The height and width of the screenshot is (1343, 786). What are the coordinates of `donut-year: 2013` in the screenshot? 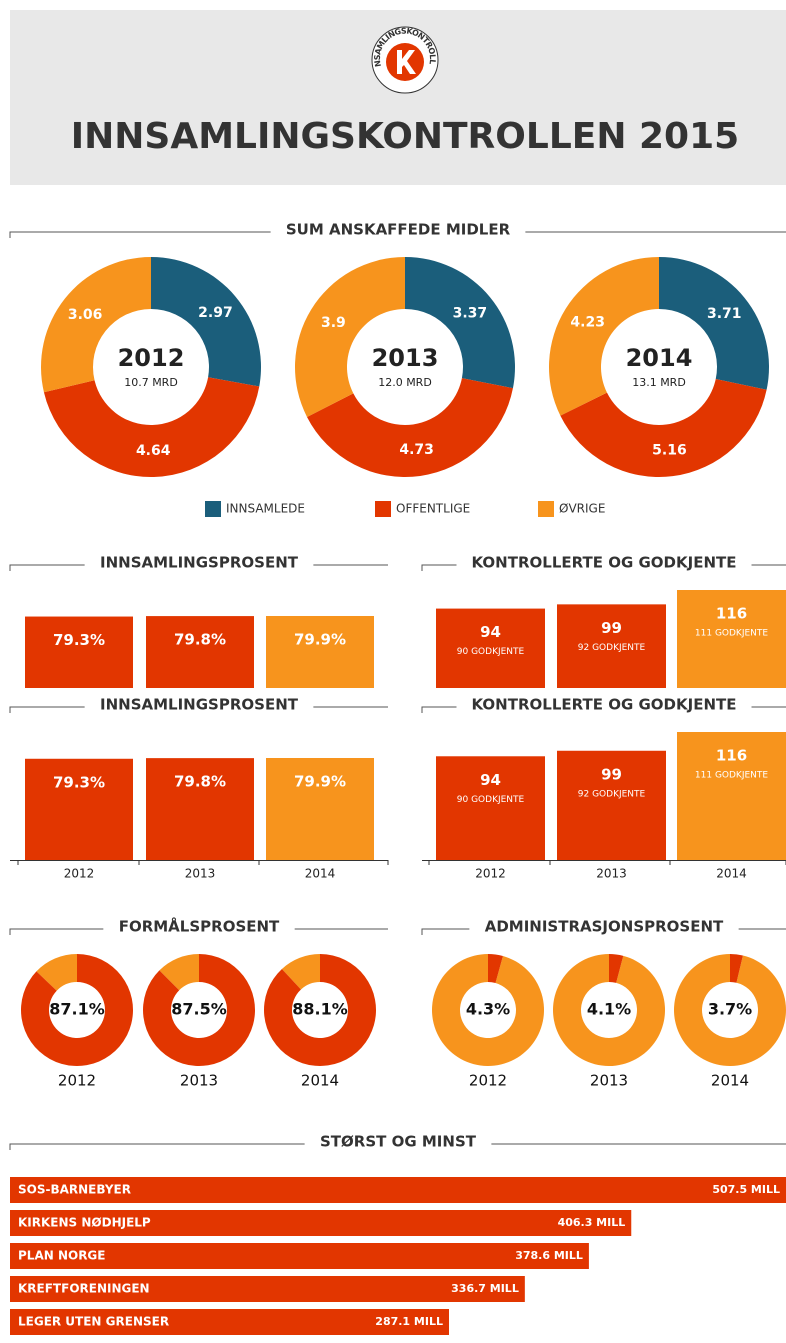 It's located at (405, 358).